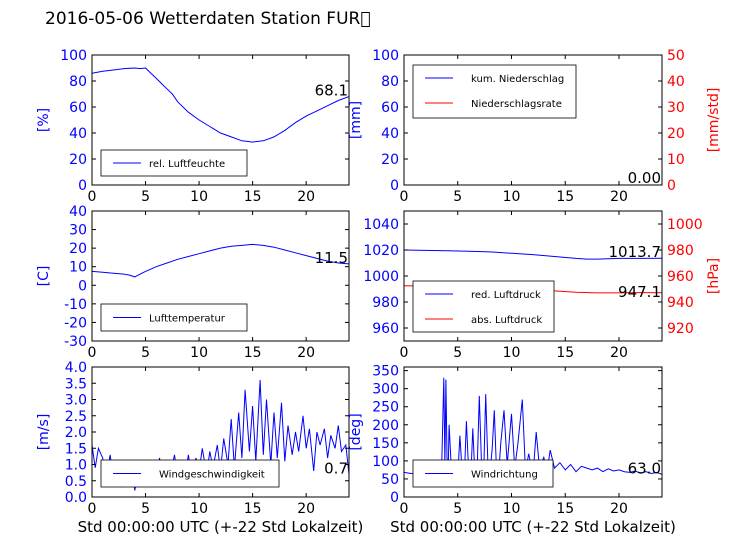 The height and width of the screenshot is (552, 736). What do you see at coordinates (76, 417) in the screenshot?
I see `y-tick-label: 2.5` at bounding box center [76, 417].